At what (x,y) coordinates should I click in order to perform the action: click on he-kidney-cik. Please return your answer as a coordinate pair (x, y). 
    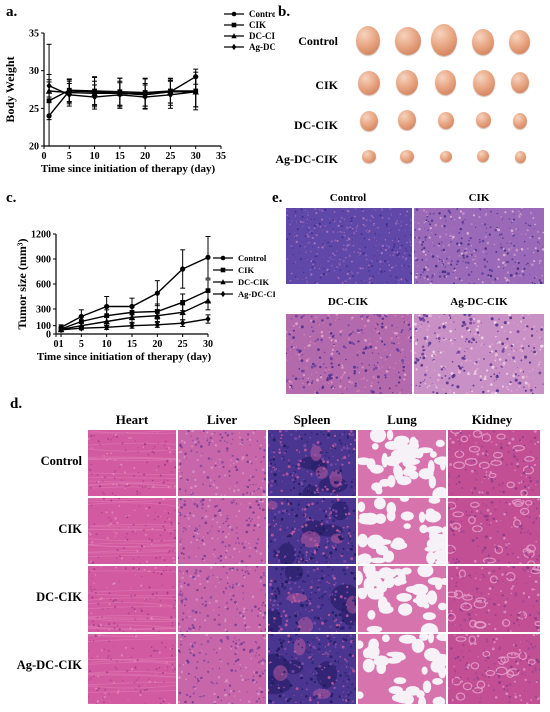
    Looking at the image, I should click on (494, 531).